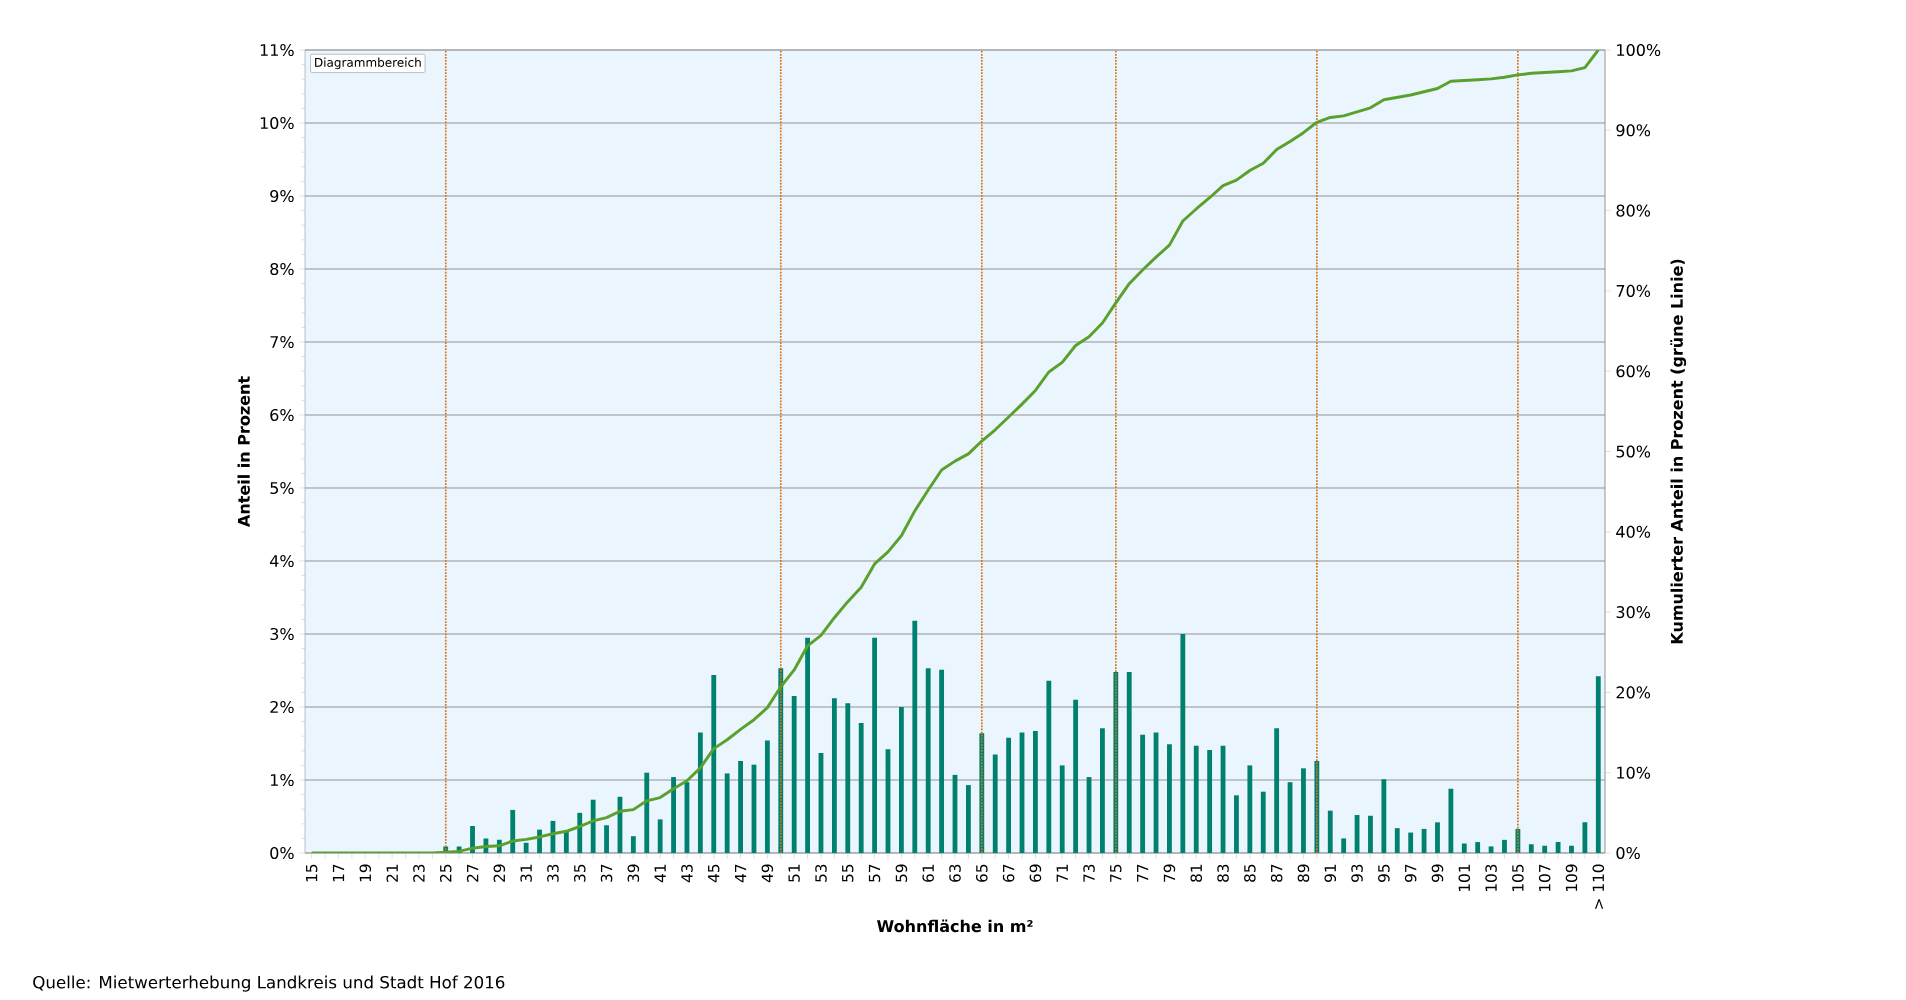 This screenshot has height=1000, width=1906. I want to click on x-tick-label: 81, so click(1196, 873).